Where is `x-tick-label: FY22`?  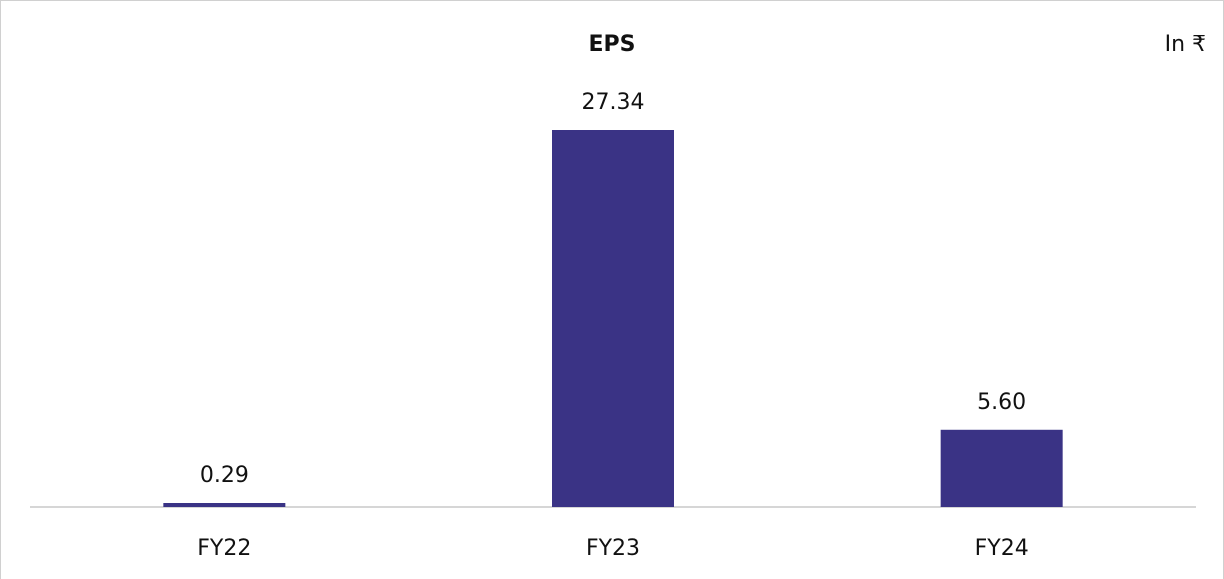
x-tick-label: FY22 is located at coordinates (224, 548).